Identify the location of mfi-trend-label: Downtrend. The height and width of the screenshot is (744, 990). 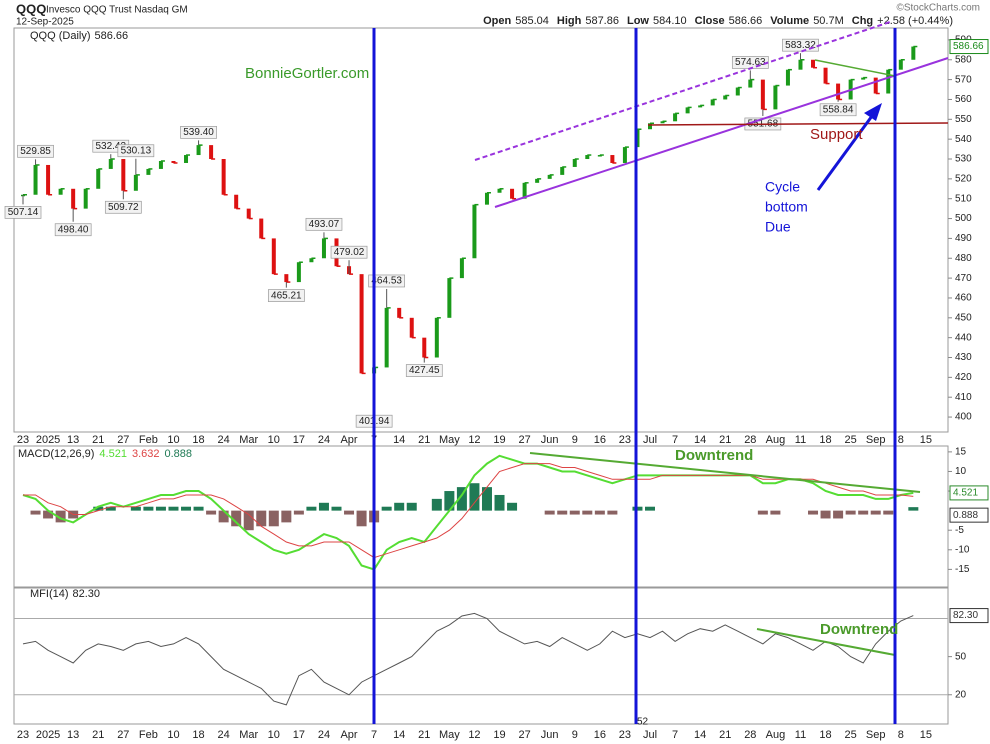
(859, 629).